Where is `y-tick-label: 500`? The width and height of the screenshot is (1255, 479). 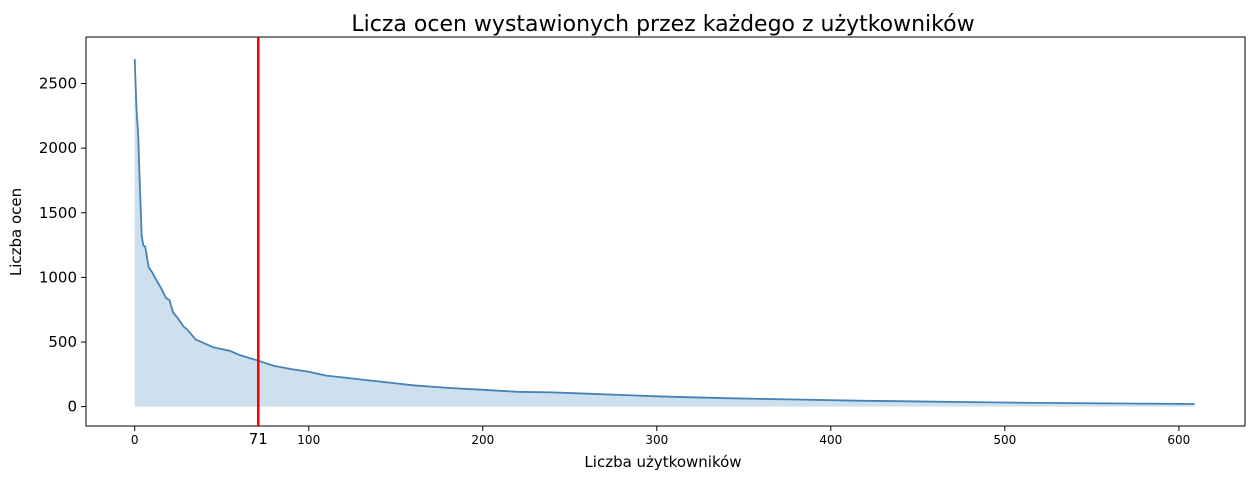
y-tick-label: 500 is located at coordinates (62, 342).